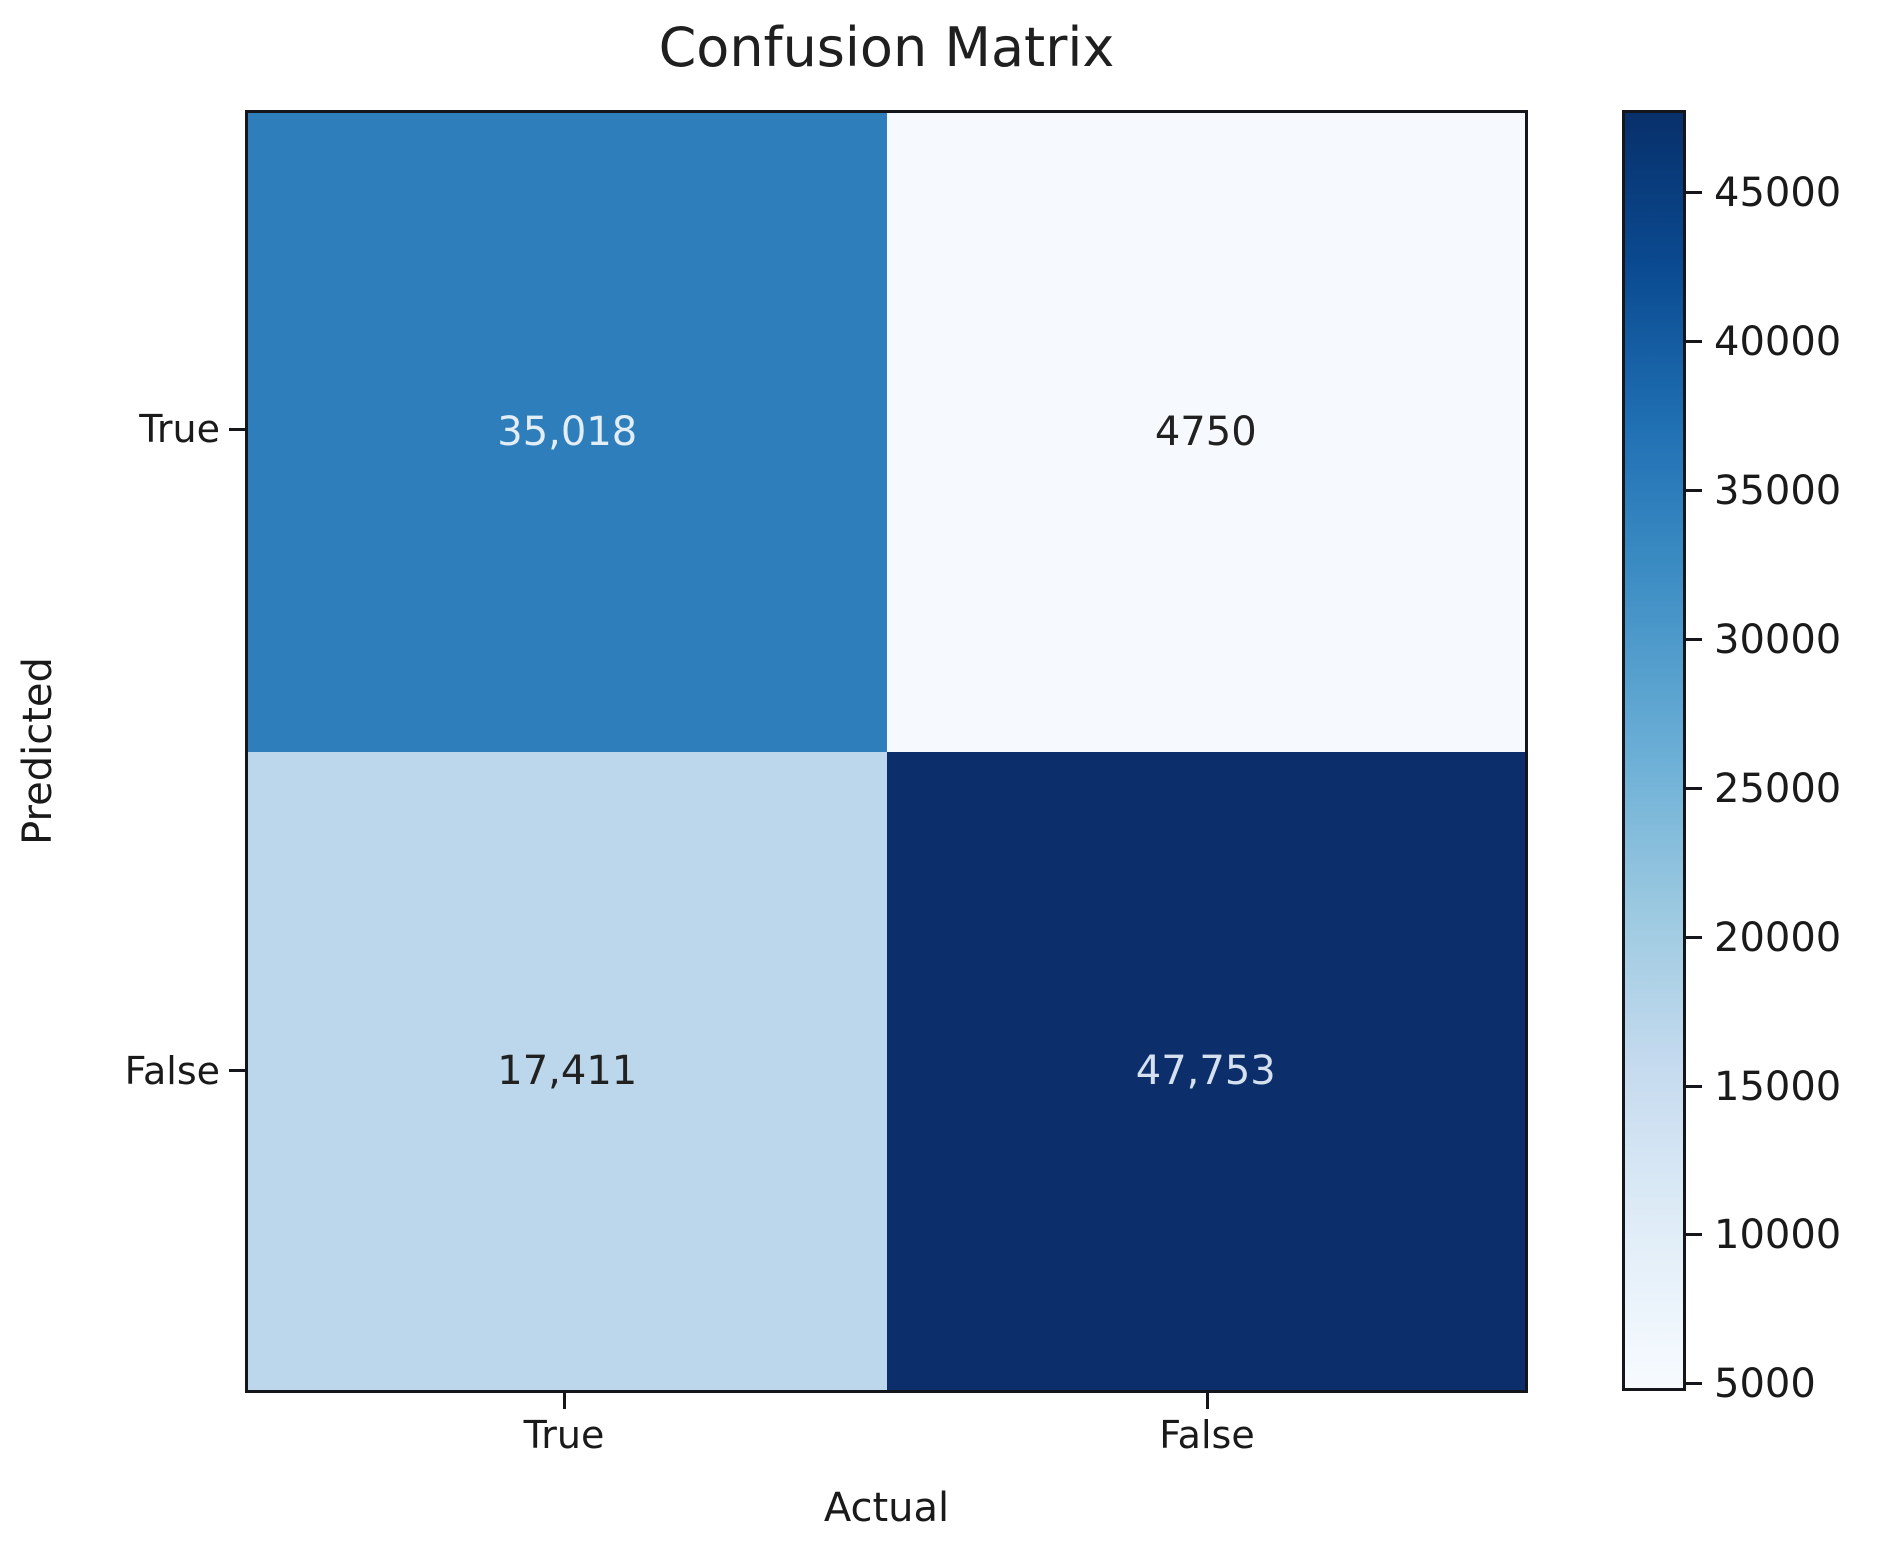  I want to click on colorbar-label-25000: 25000, so click(1778, 789).